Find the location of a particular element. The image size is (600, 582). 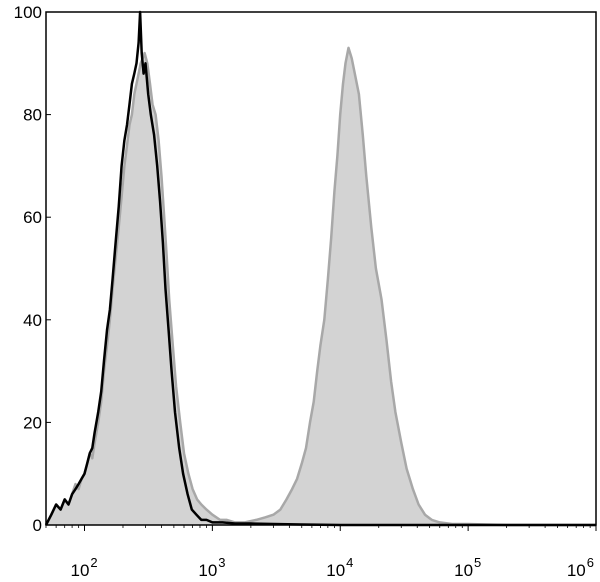

y-tick-label: 20 is located at coordinates (32, 422).